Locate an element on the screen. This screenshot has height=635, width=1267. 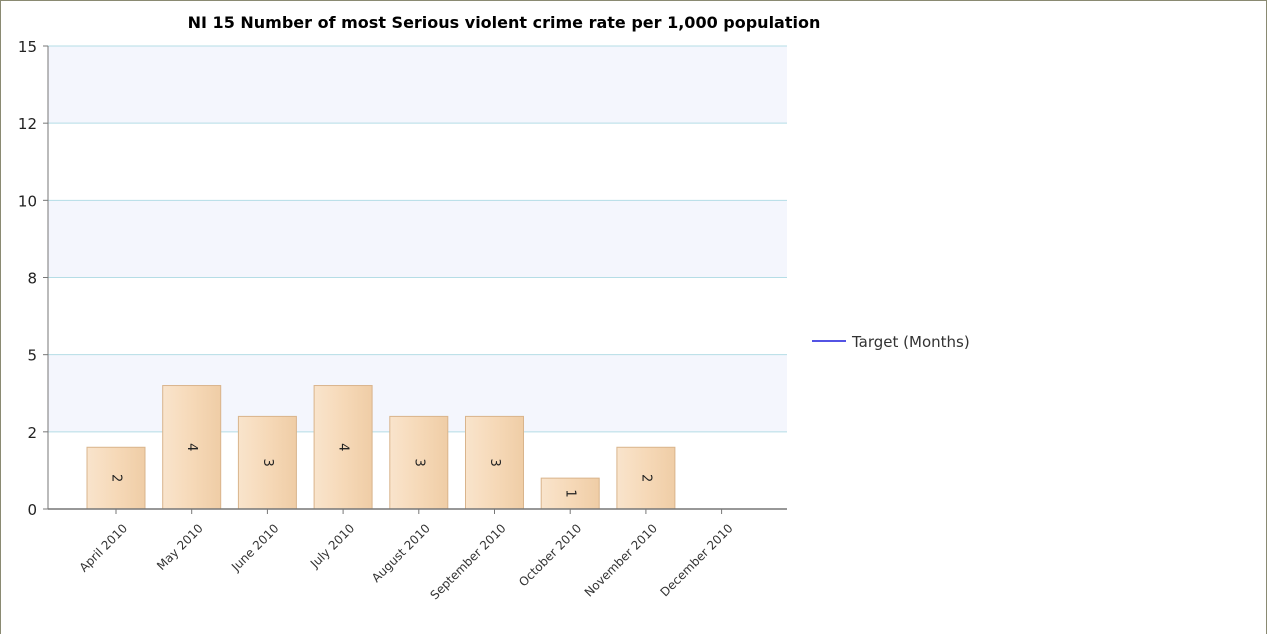
y-tick-label: 10 is located at coordinates (27, 201).